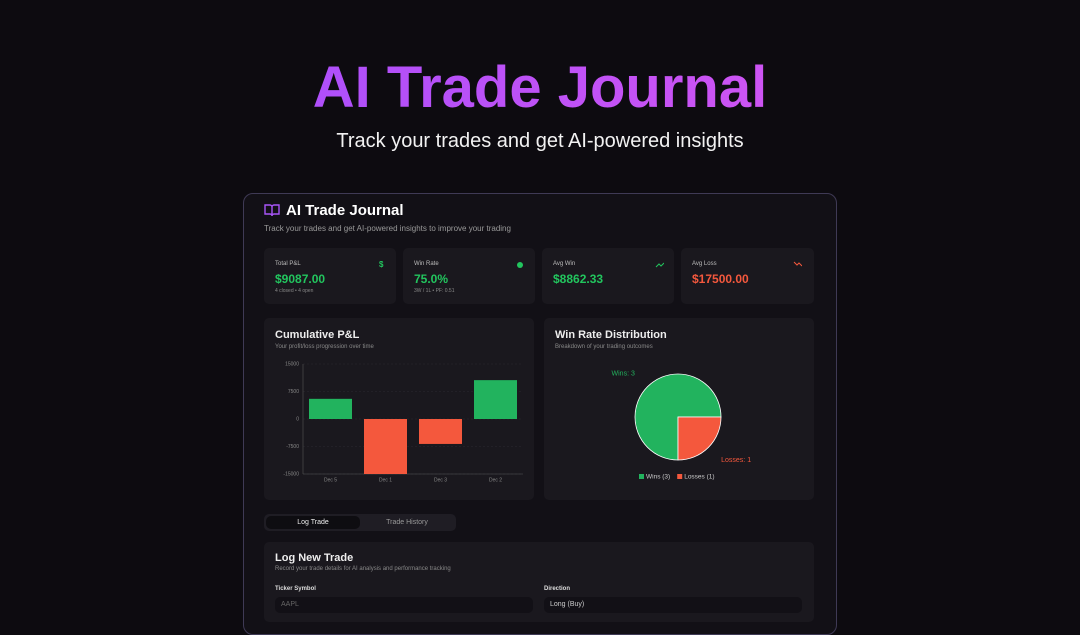  I want to click on stat-note: 4 closed • 4 open, so click(294, 291).